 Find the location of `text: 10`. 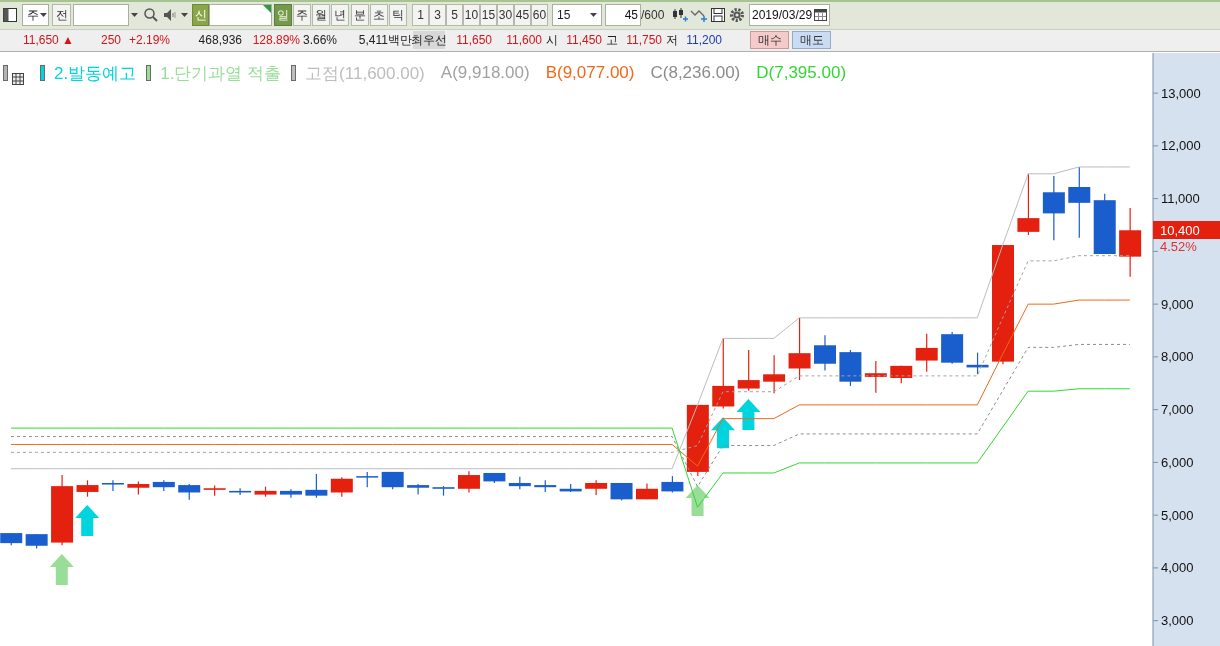

text: 10 is located at coordinates (471, 15).